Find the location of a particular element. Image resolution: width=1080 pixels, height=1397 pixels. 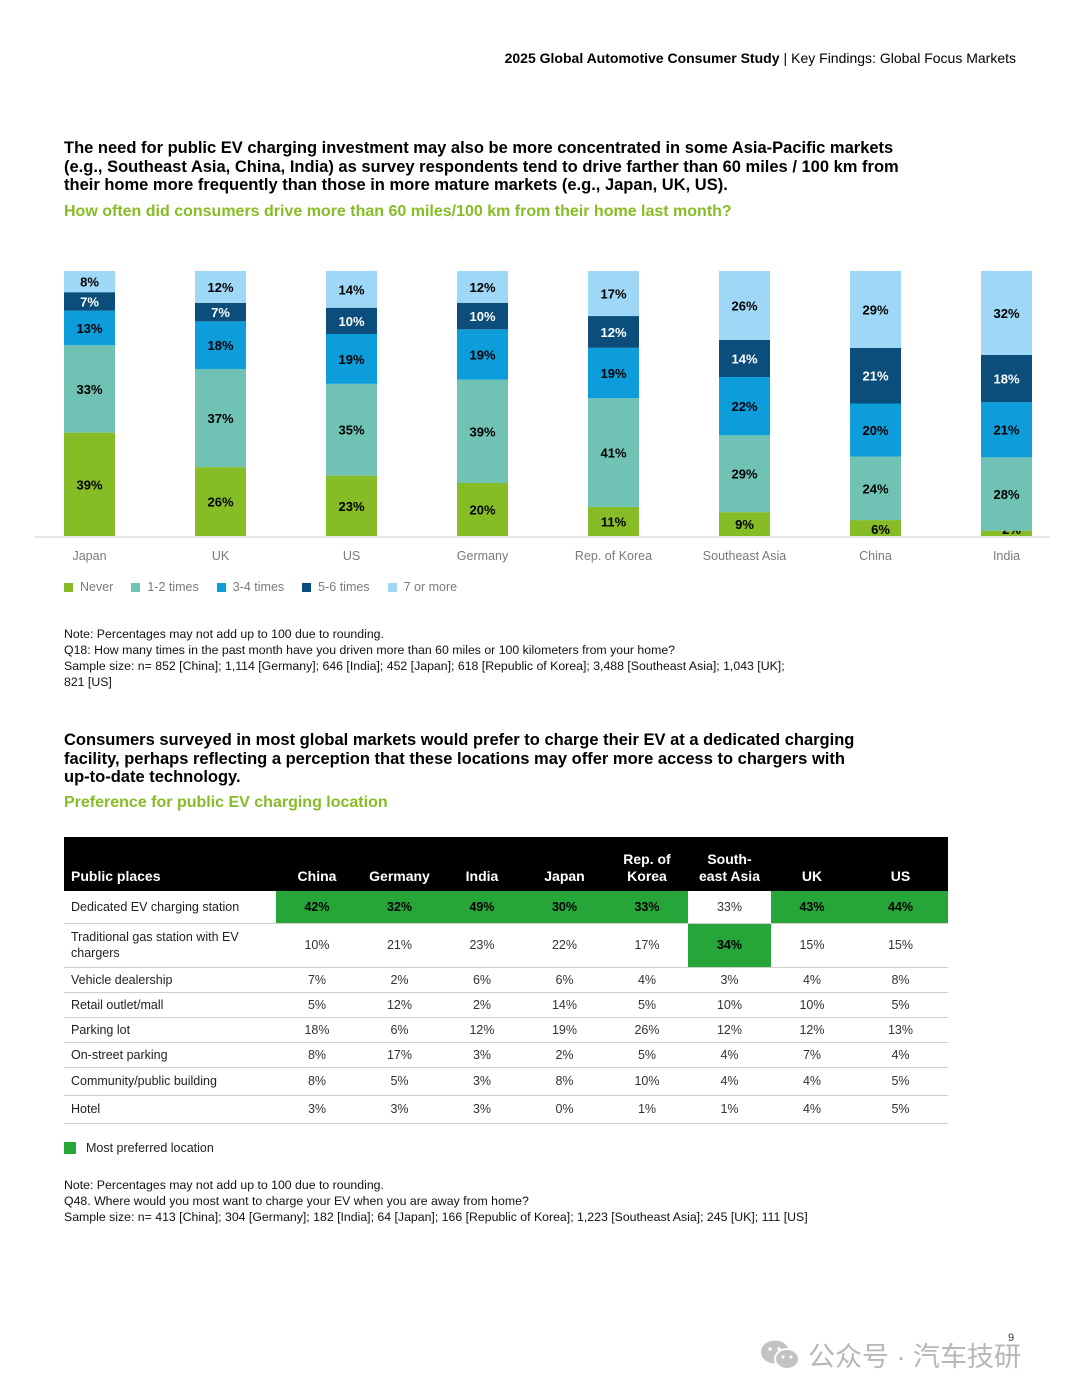

table-cell: 1% is located at coordinates (729, 1109).